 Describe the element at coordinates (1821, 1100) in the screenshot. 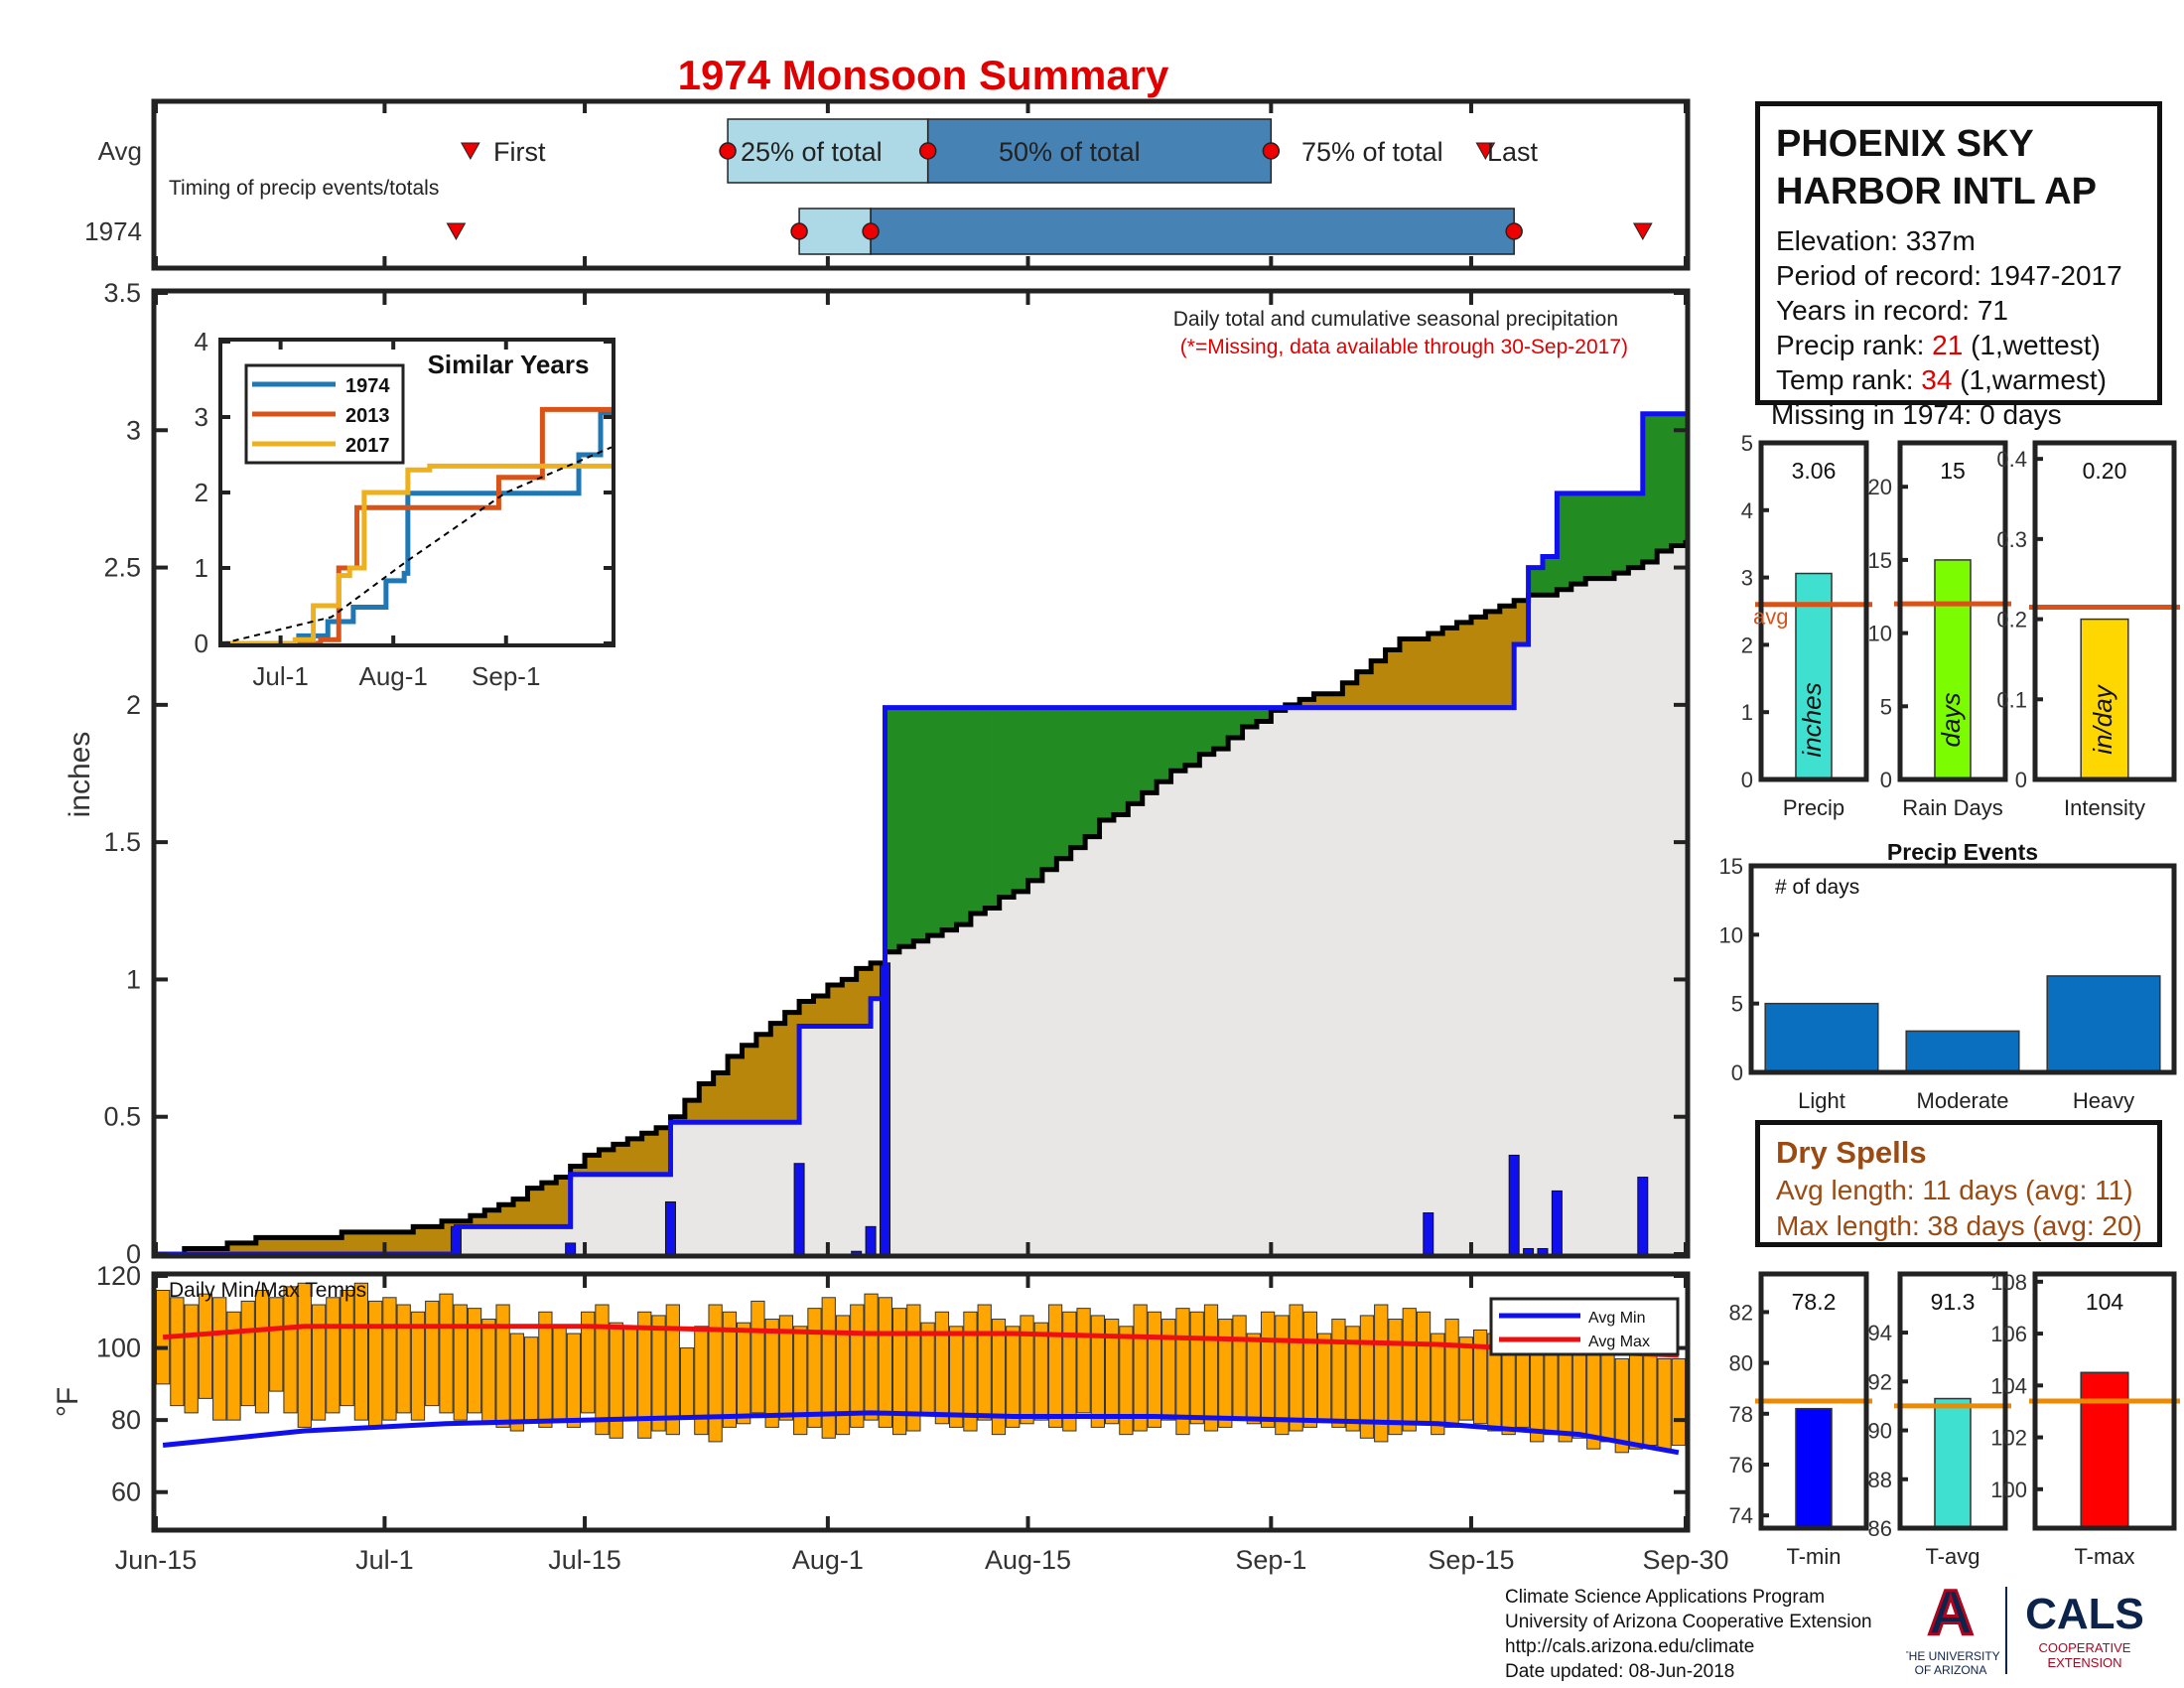

I see `events-xlabel: Light` at that location.